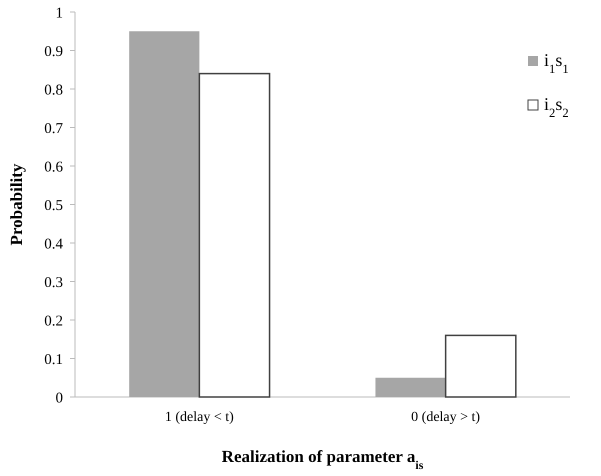 The width and height of the screenshot is (601, 476). What do you see at coordinates (445, 417) in the screenshot?
I see `x-tick-label: 0 (delay > t)` at bounding box center [445, 417].